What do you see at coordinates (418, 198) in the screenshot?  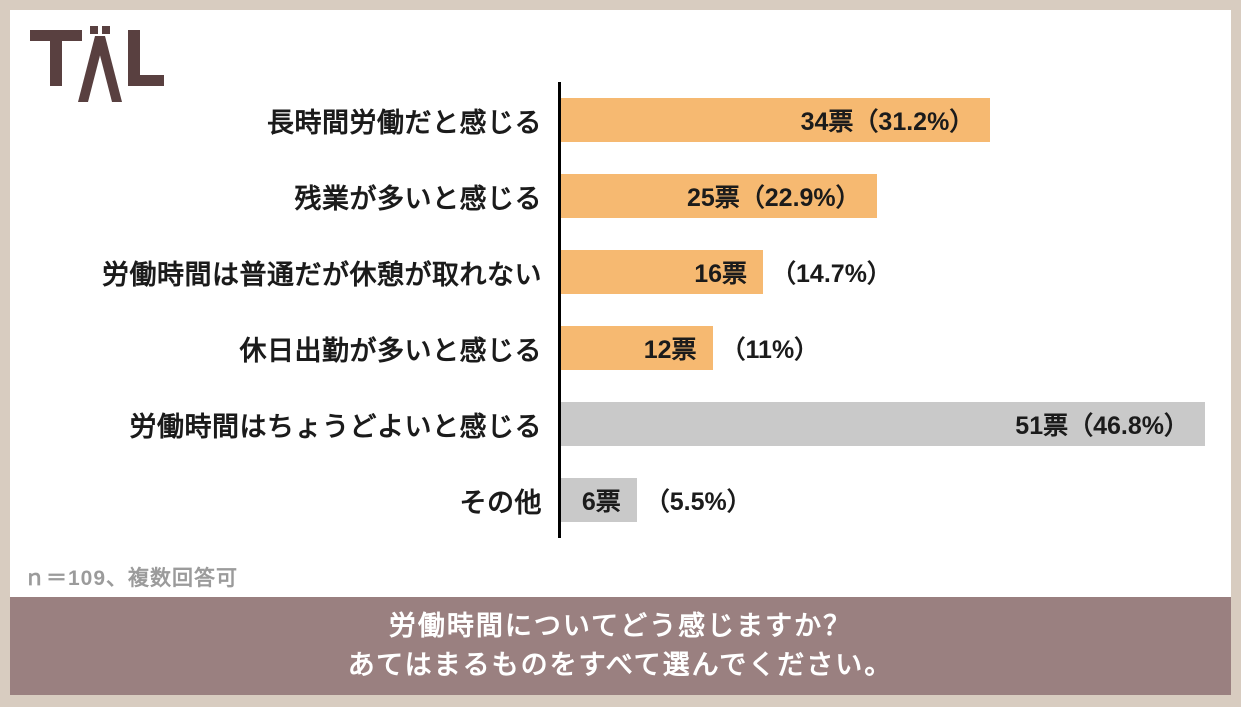 I see `category-label: 残業が多いと感じる` at bounding box center [418, 198].